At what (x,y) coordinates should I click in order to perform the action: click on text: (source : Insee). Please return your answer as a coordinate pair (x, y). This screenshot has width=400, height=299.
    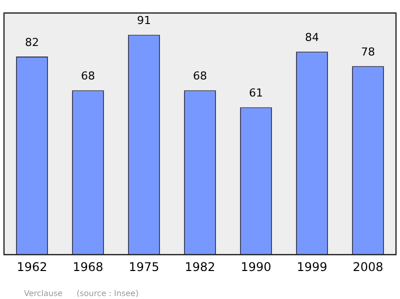
    Looking at the image, I should click on (107, 293).